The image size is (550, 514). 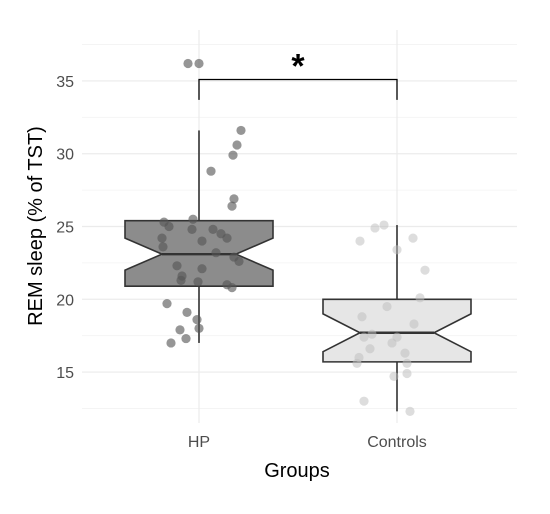 I want to click on y-axis-tick-labels: 15 20 25 30 35, so click(x=65, y=228).